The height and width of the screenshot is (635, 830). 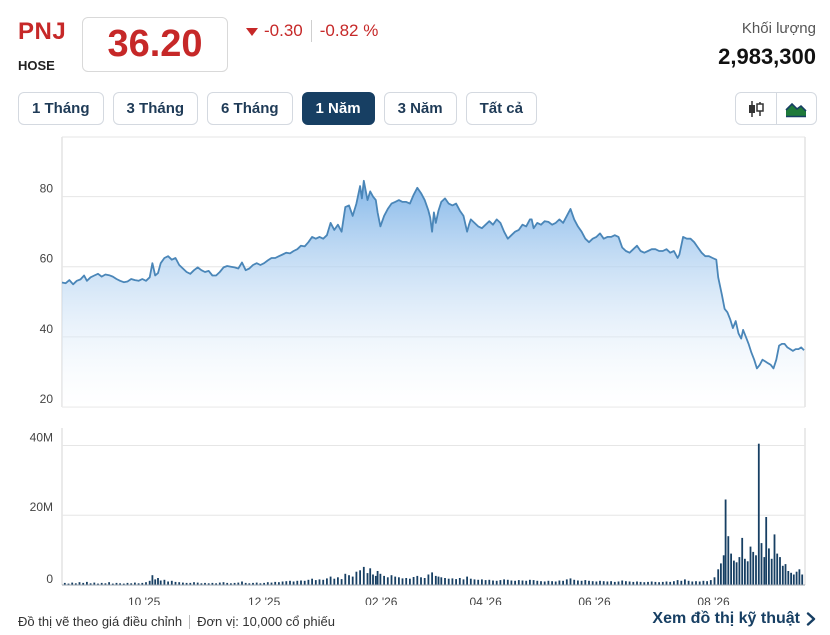 What do you see at coordinates (155, 108) in the screenshot?
I see `tab-3-months: 3 Tháng` at bounding box center [155, 108].